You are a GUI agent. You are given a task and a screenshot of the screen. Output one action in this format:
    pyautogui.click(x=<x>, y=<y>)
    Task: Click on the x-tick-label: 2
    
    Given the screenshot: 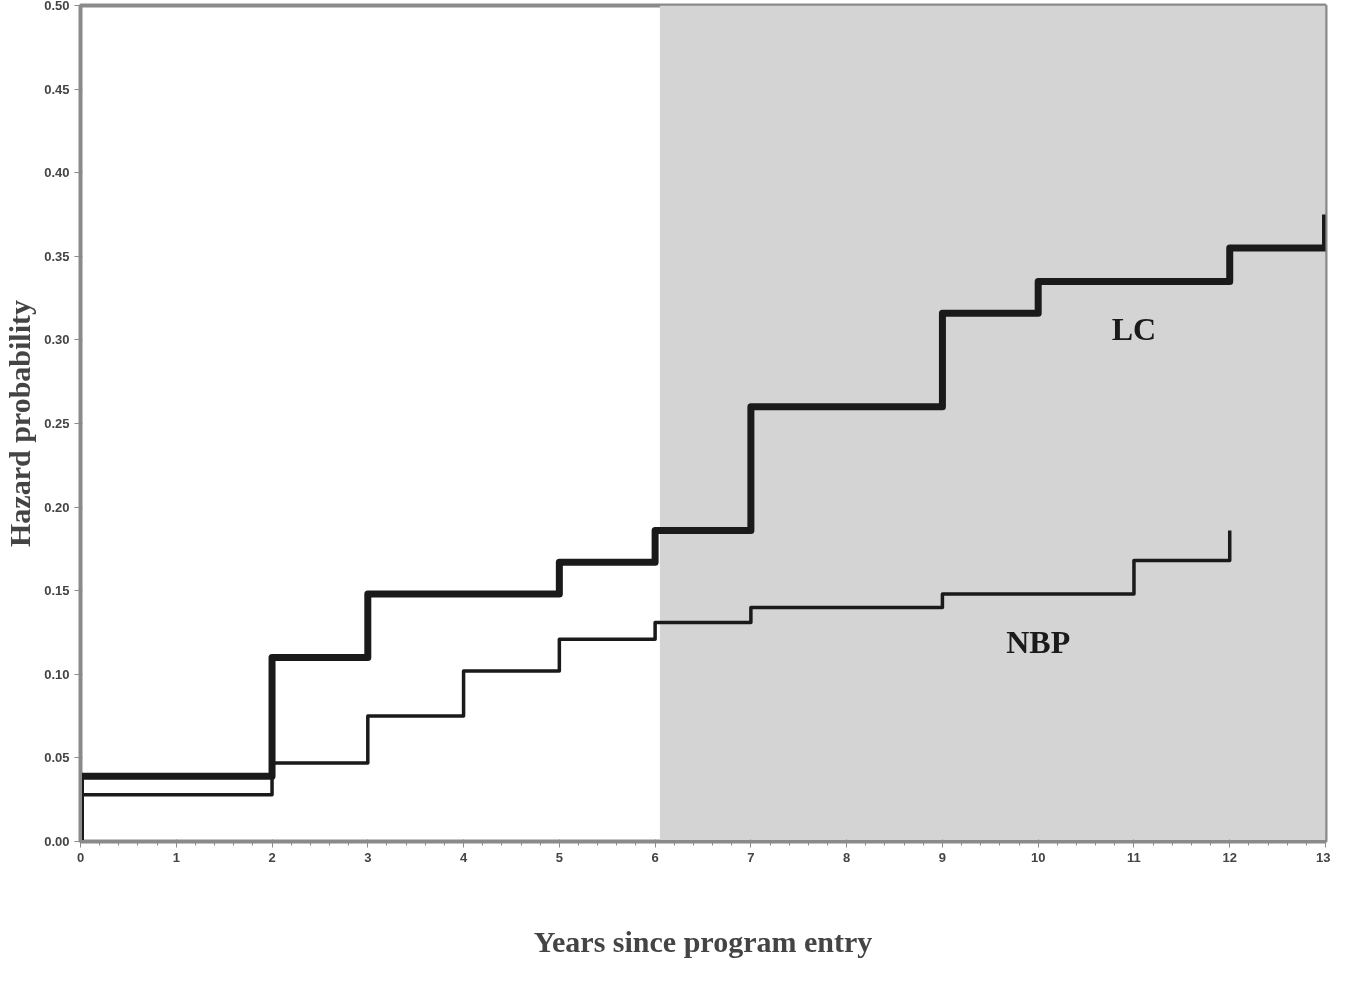 What is the action you would take?
    pyautogui.click(x=272, y=857)
    